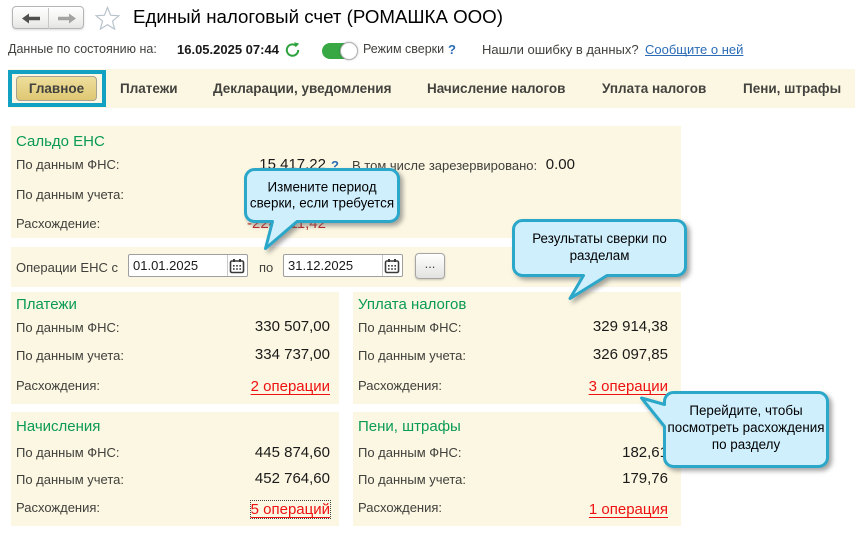 The width and height of the screenshot is (855, 540). Describe the element at coordinates (746, 444) in the screenshot. I see `svg-text: по разделу` at that location.